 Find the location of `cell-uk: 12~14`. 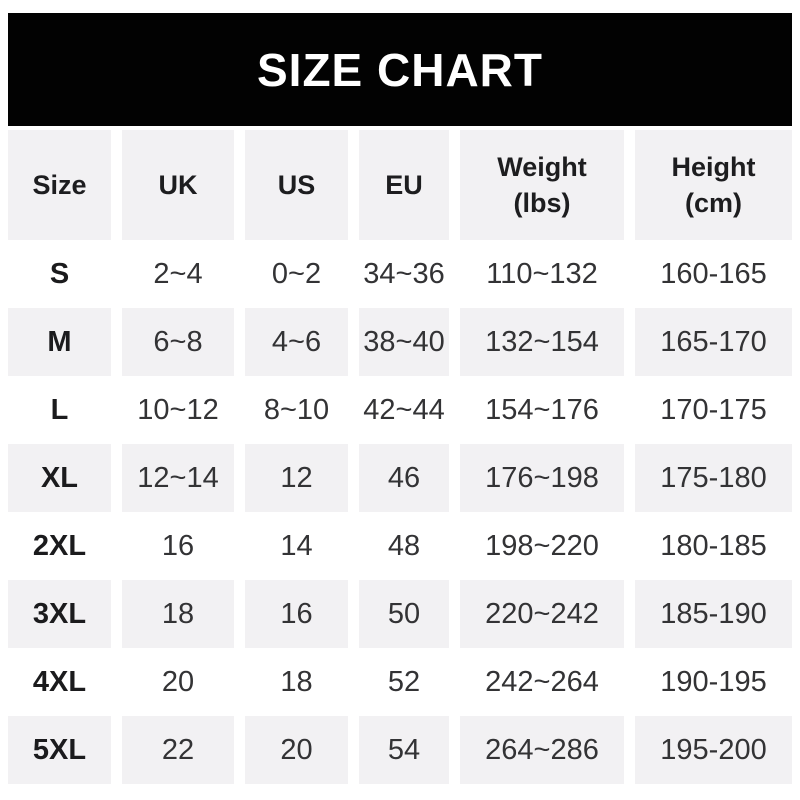

cell-uk: 12~14 is located at coordinates (178, 478).